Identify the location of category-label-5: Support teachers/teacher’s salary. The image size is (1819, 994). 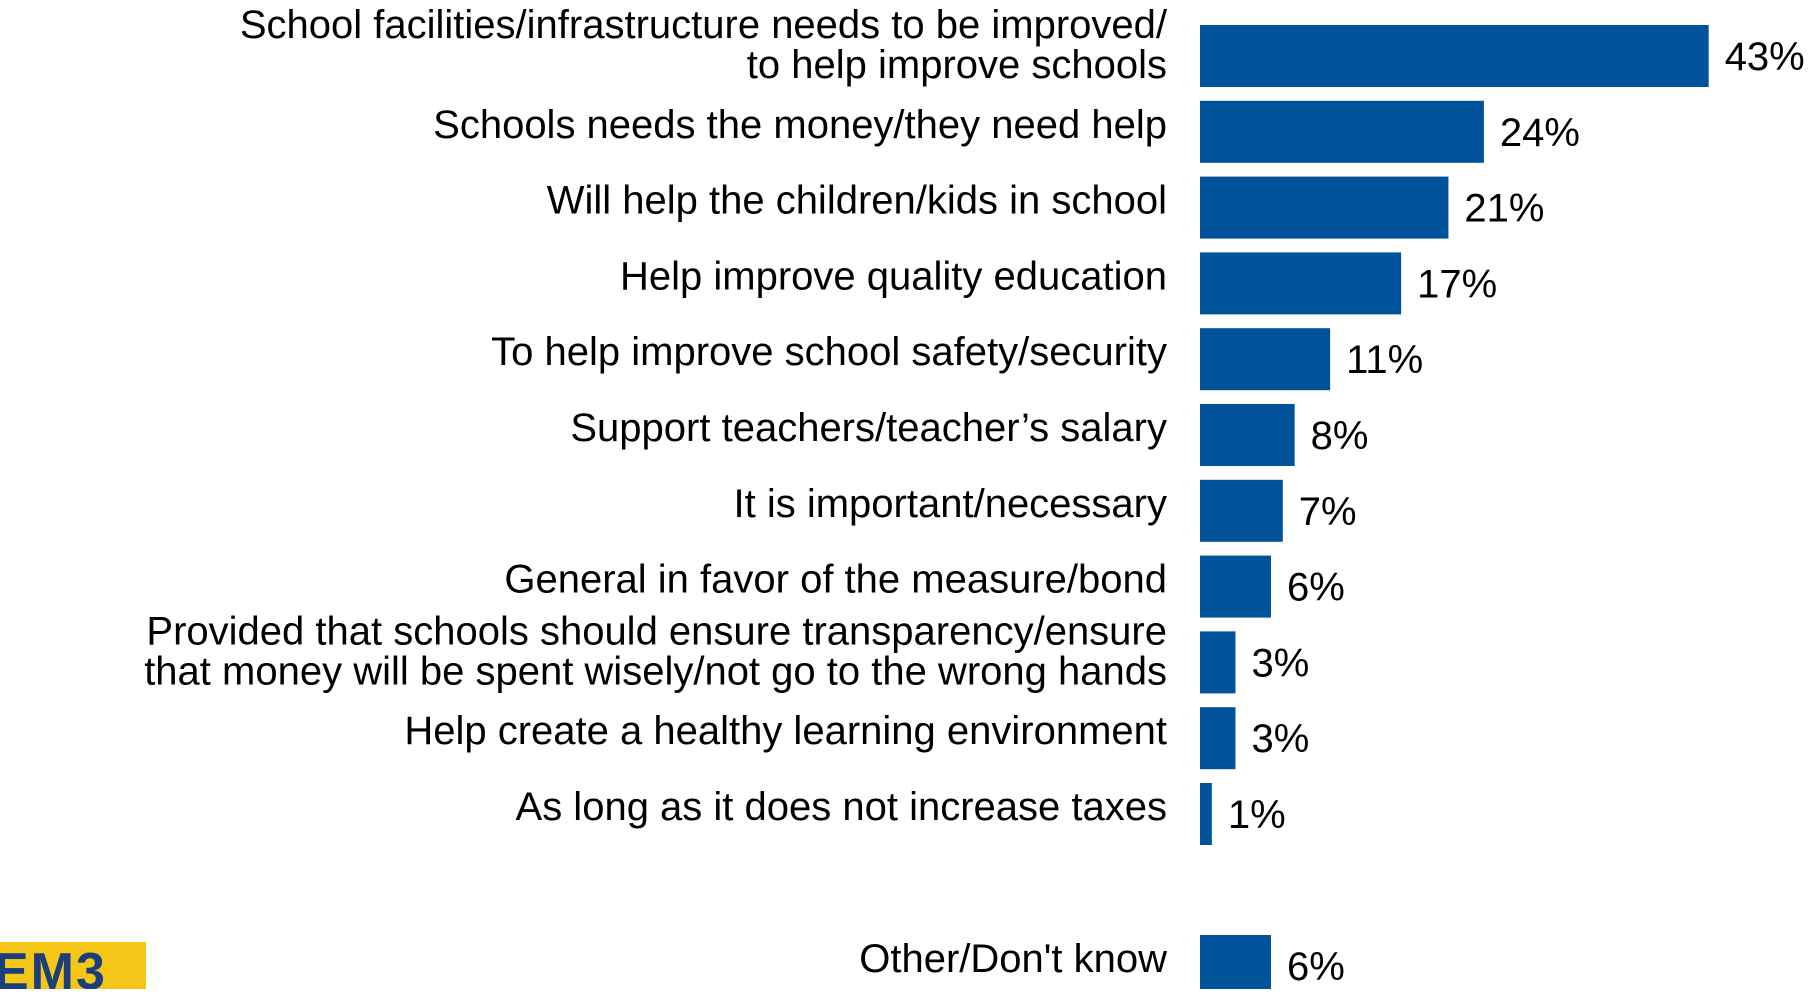
(868, 428).